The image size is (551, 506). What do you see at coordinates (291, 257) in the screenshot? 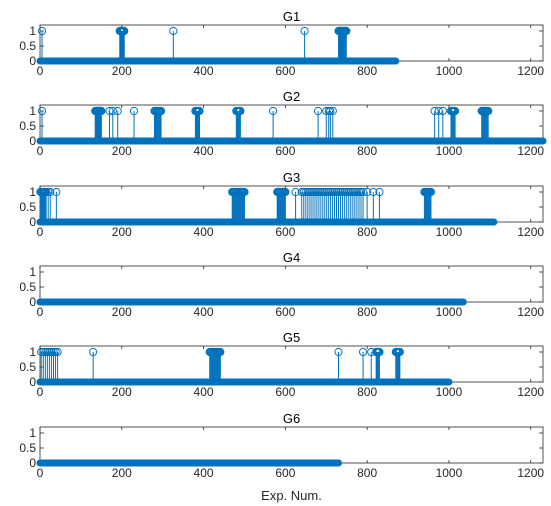
I see `subplot-title: G4` at bounding box center [291, 257].